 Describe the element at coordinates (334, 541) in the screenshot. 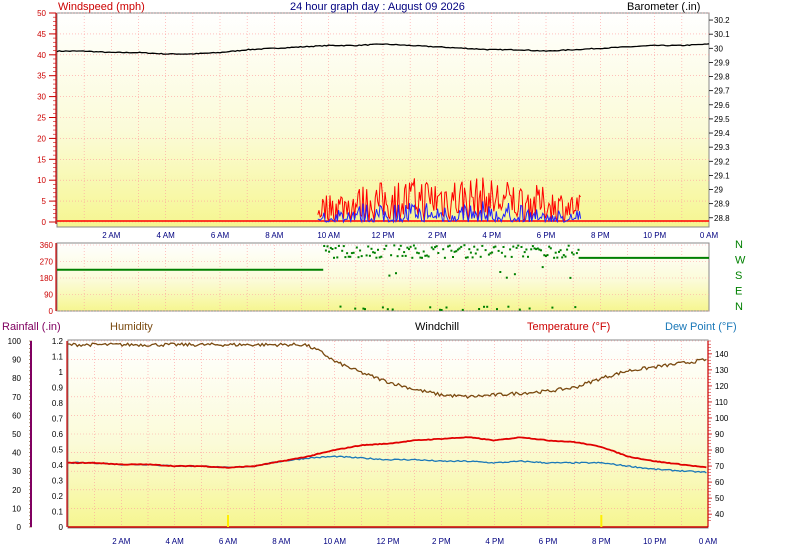

I see `hour-tick-label: 10 AM` at that location.